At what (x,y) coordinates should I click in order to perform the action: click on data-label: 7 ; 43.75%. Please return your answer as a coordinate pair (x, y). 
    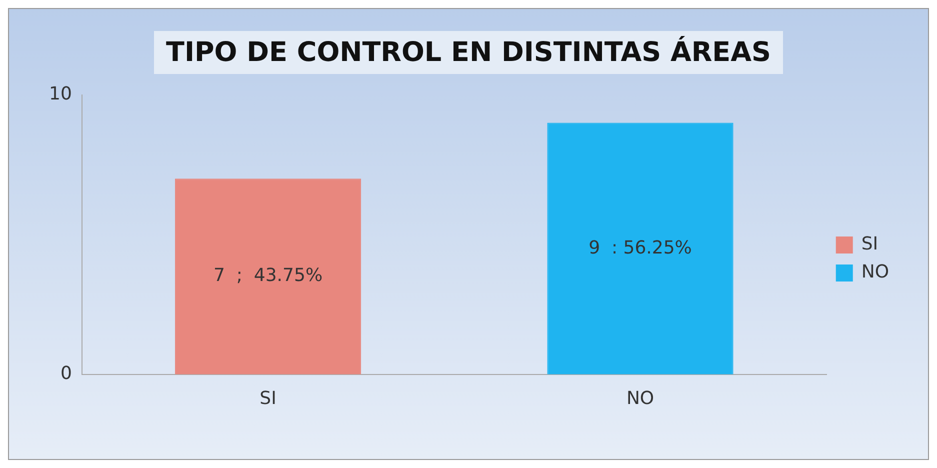
    Looking at the image, I should click on (268, 275).